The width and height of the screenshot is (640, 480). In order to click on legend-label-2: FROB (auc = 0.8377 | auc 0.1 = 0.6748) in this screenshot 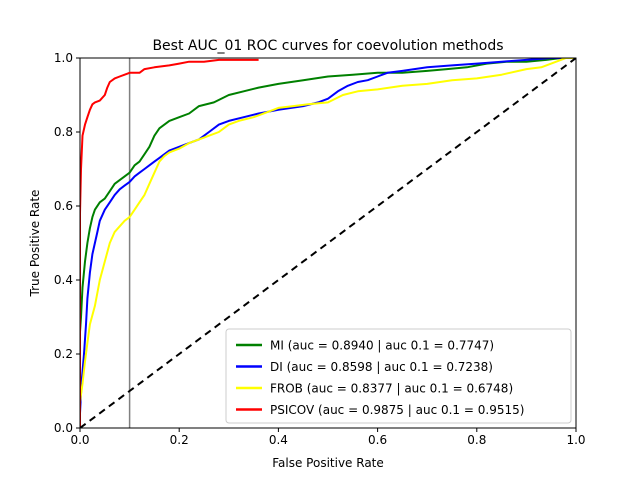, I will do `click(391, 389)`.